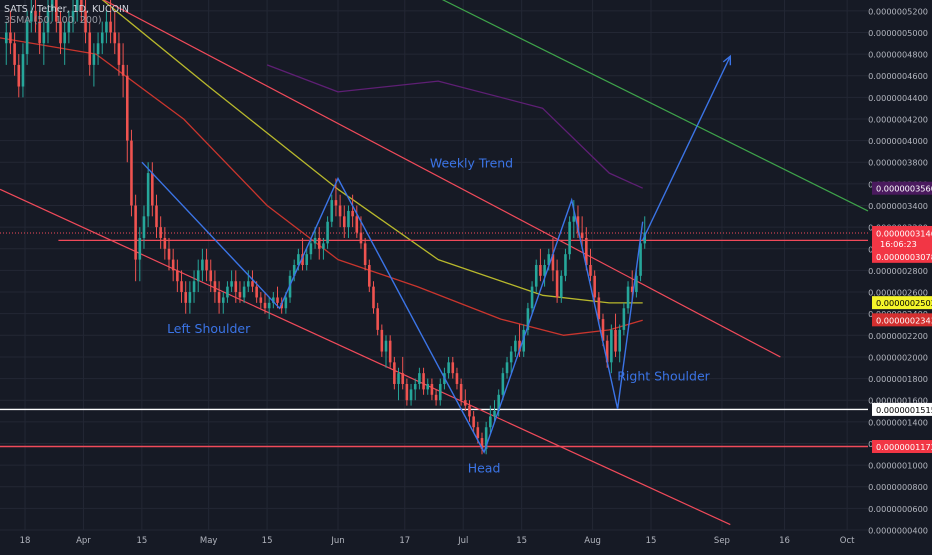 The height and width of the screenshot is (555, 932). What do you see at coordinates (898, 76) in the screenshot?
I see `y-tick-label: 0.0000004600` at bounding box center [898, 76].